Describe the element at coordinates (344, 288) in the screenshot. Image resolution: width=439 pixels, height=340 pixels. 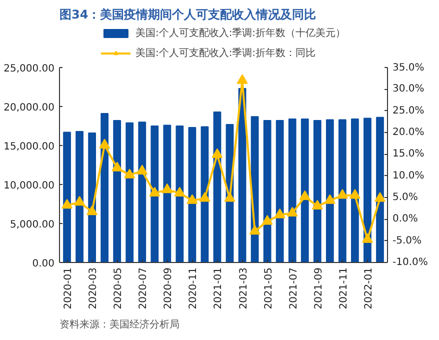
I see `x-tick-label: 2021-11` at that location.